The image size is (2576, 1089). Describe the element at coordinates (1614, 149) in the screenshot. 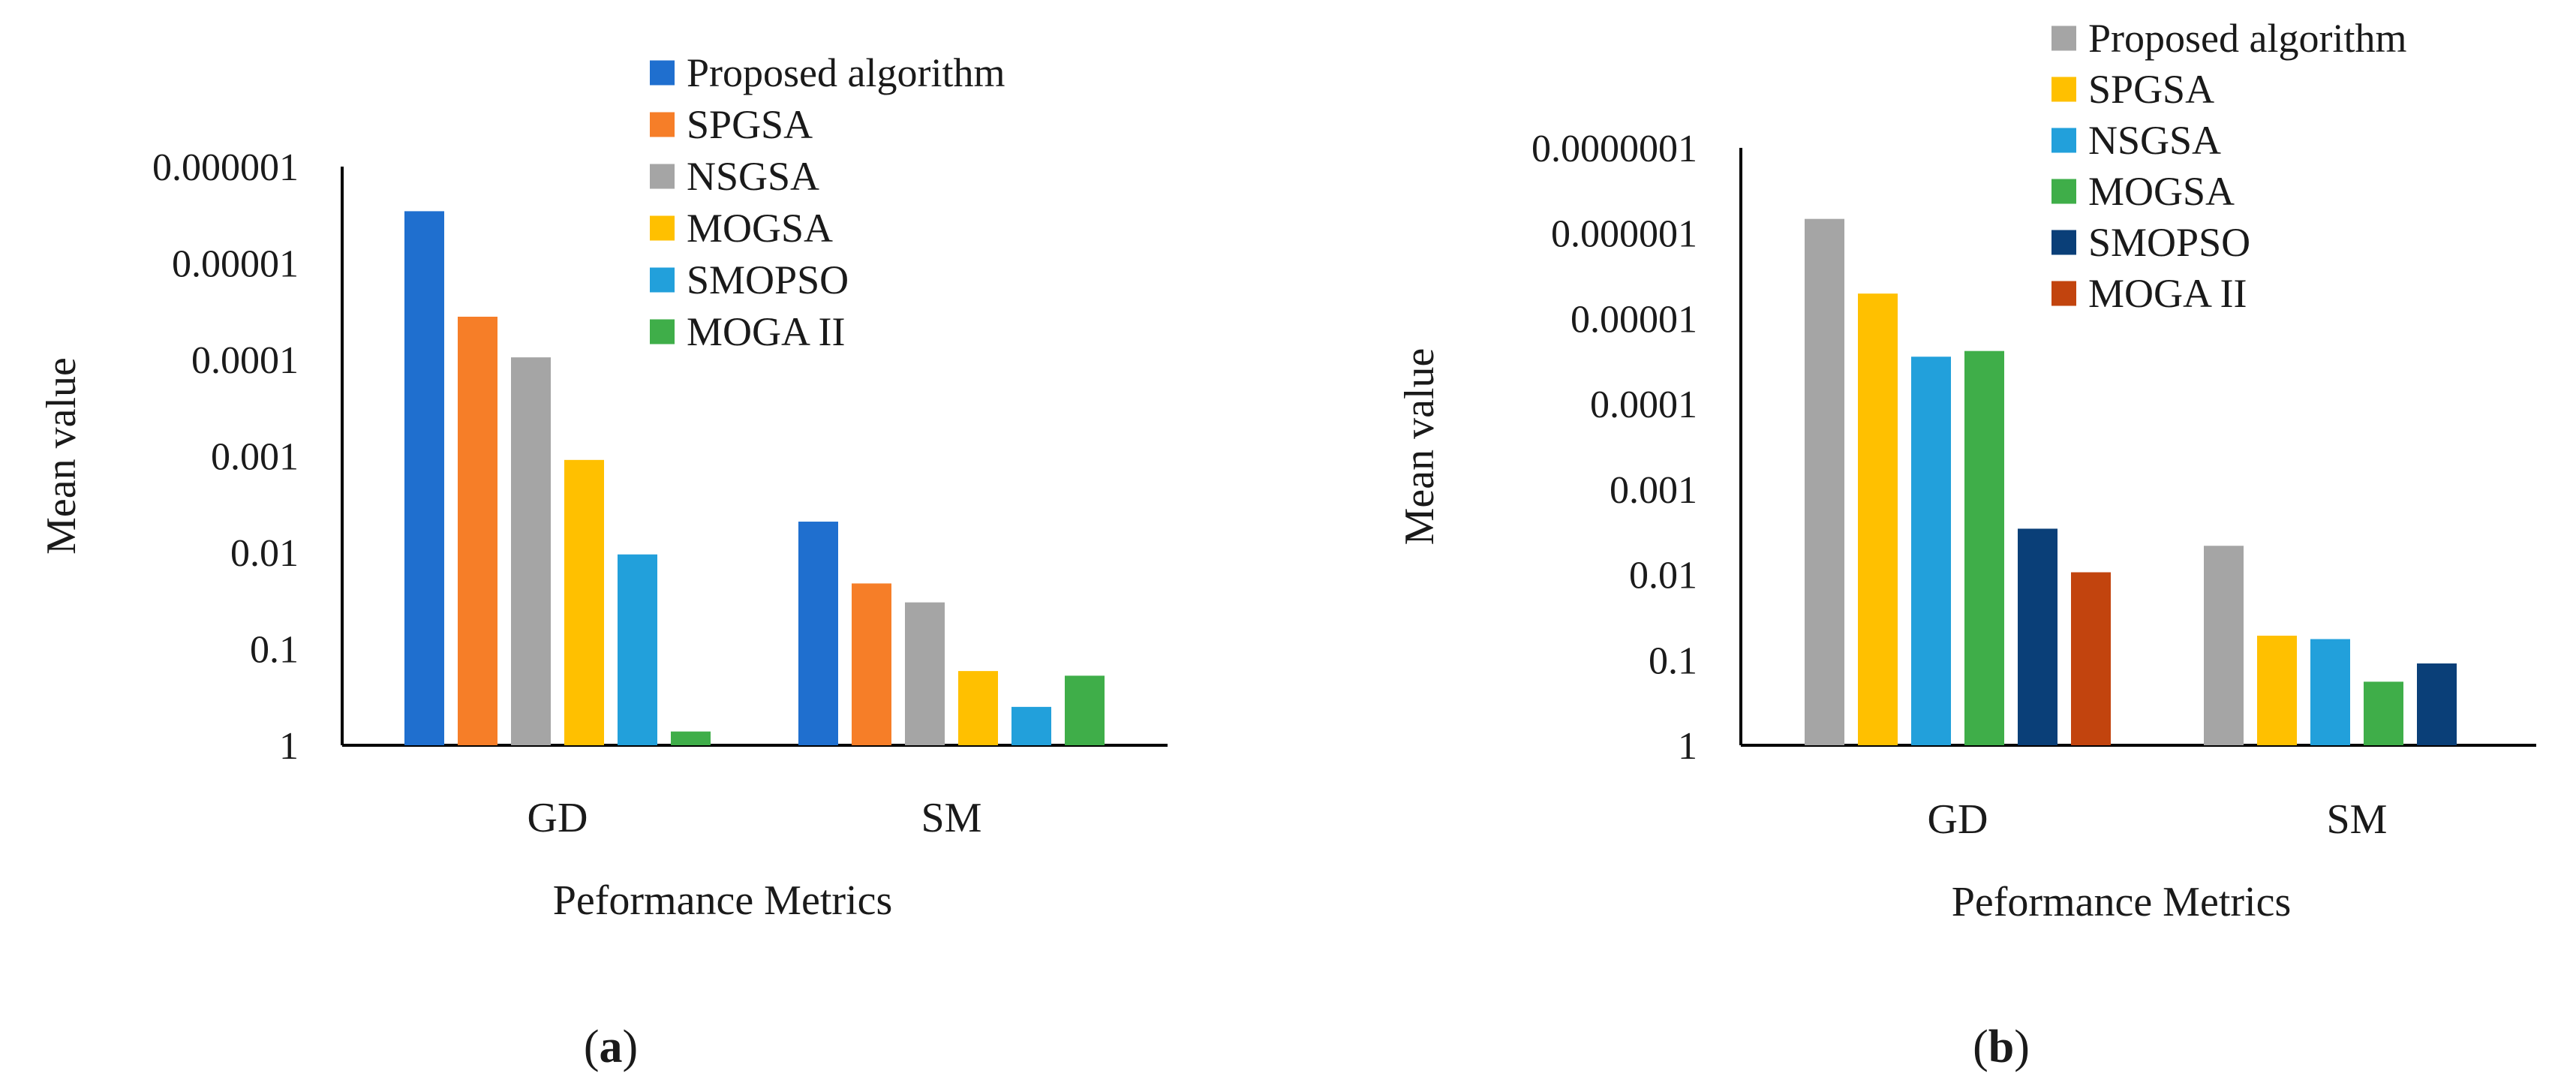

I see `y-tick-label: 0.0000001` at that location.